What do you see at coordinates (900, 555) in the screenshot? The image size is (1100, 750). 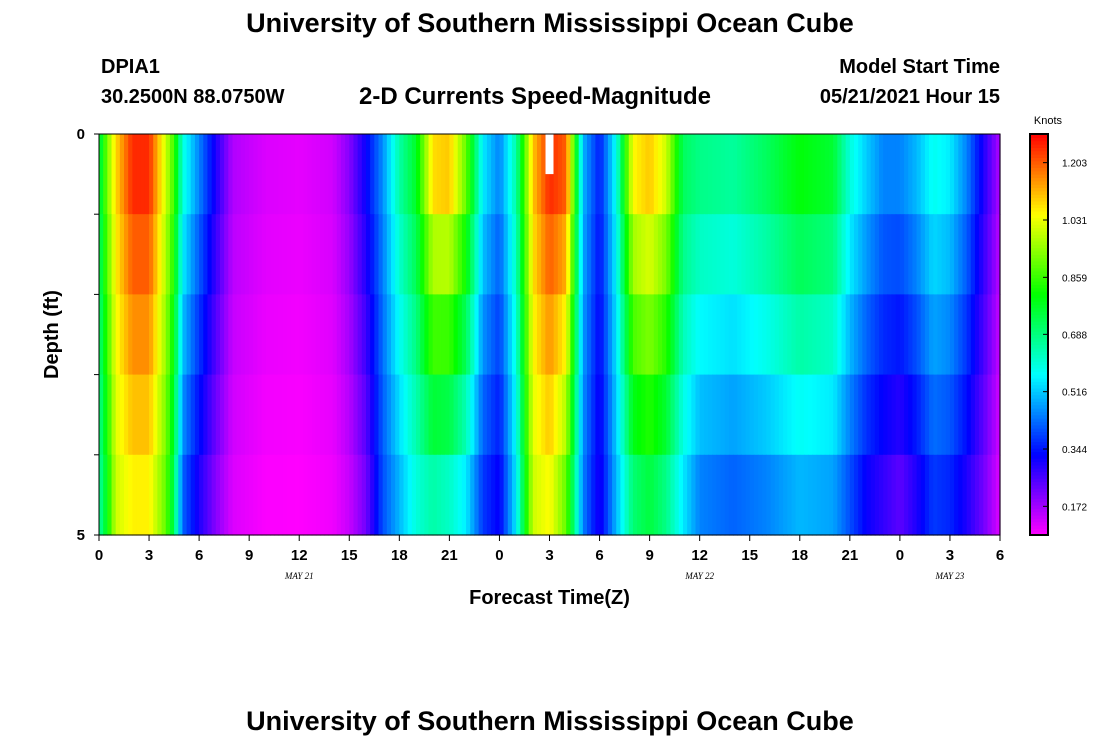 I see `x-tick-label: 0` at bounding box center [900, 555].